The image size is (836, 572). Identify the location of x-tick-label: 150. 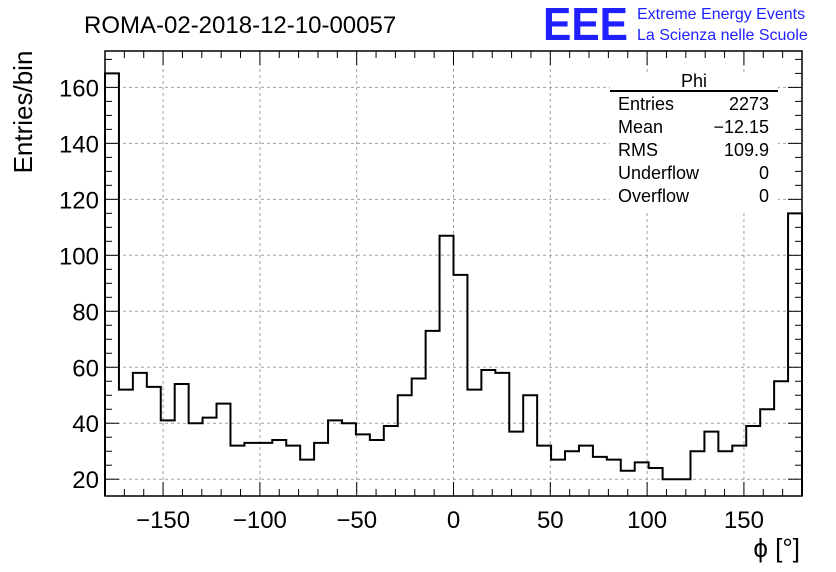
(744, 520).